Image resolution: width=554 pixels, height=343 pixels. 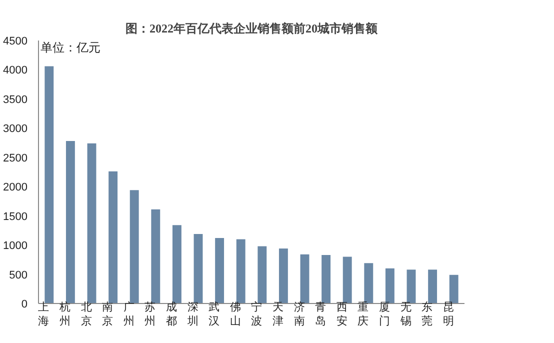 I want to click on x-tick-label: 杭州, so click(x=64, y=314).